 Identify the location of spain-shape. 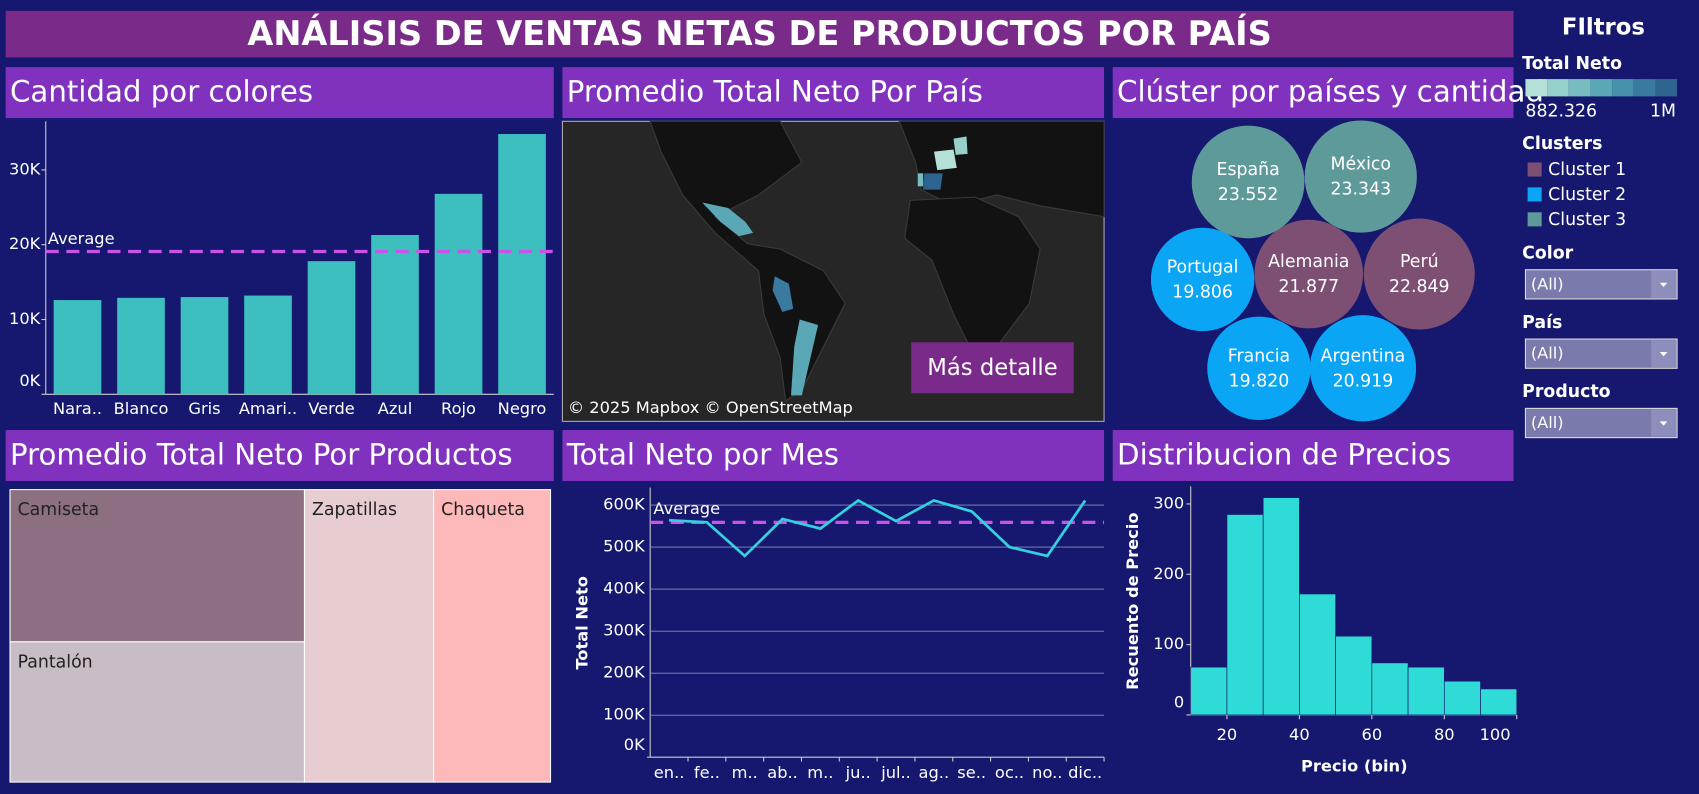
(933, 181).